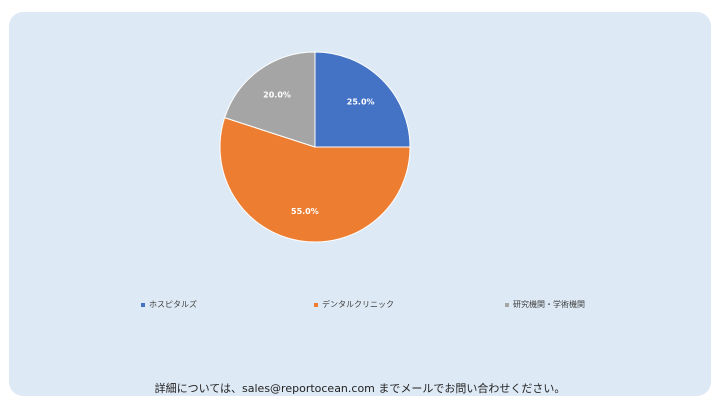 The height and width of the screenshot is (405, 720). I want to click on legend-item-dental-clinics: デンタルクリニック, so click(354, 304).